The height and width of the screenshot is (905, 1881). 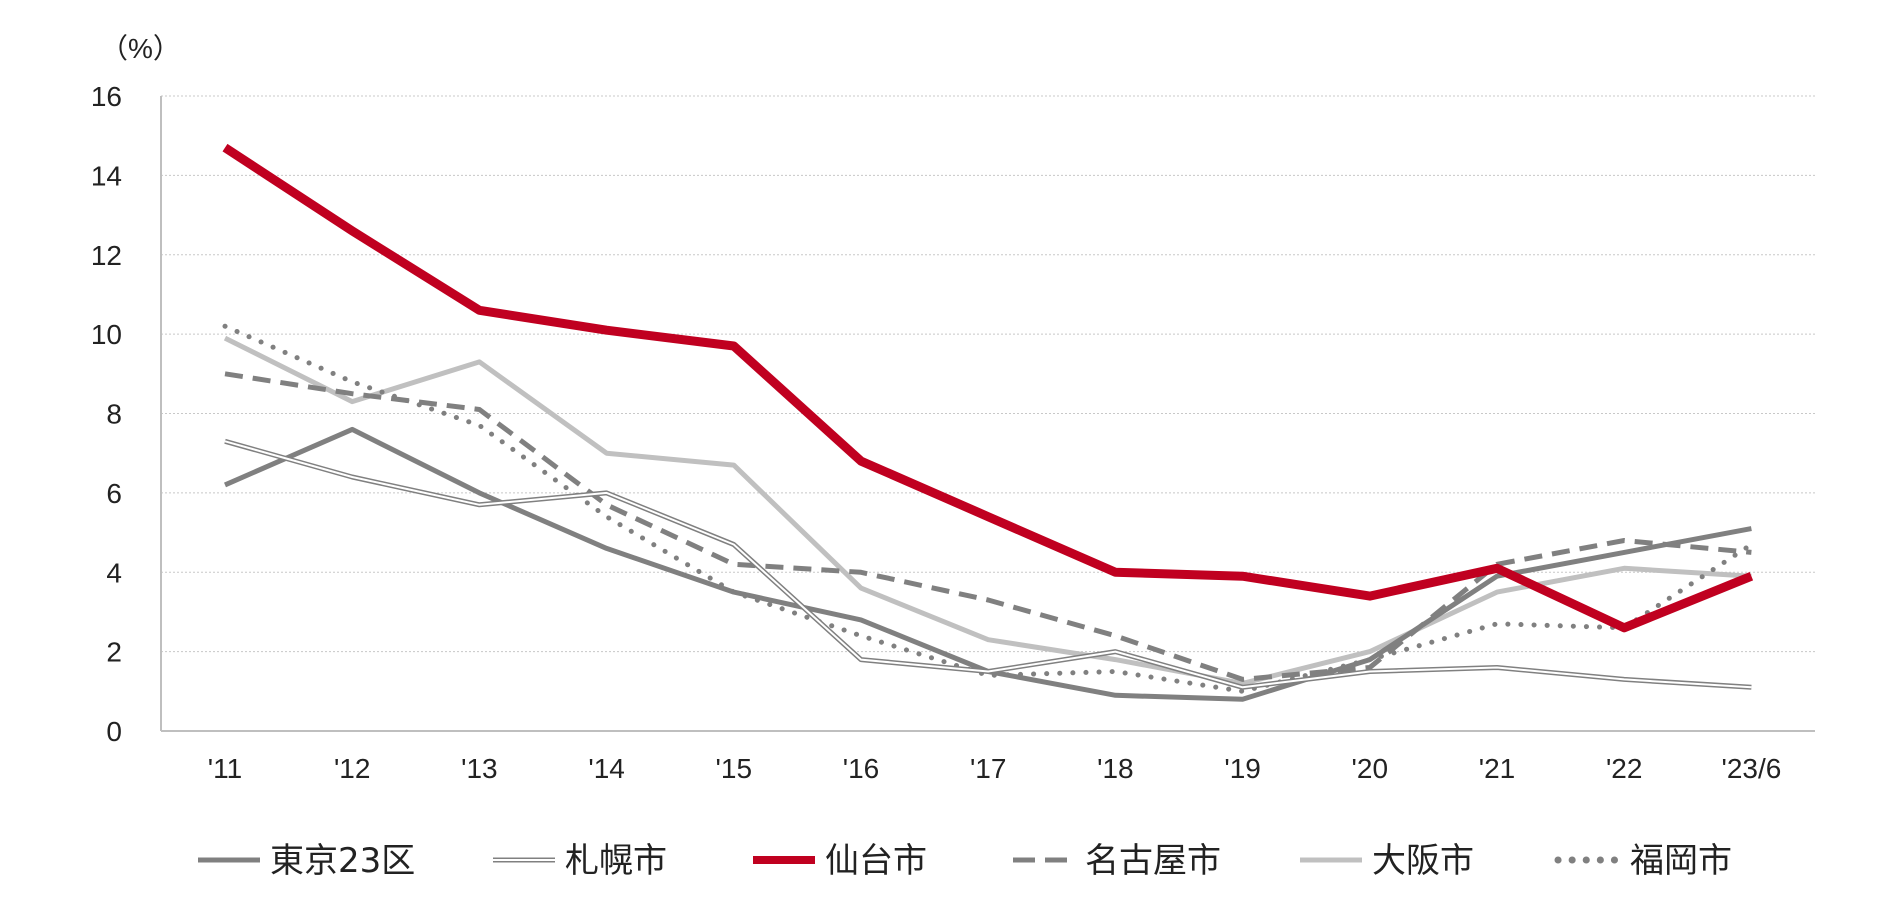 I want to click on legend-label: 札幌市, so click(x=616, y=861).